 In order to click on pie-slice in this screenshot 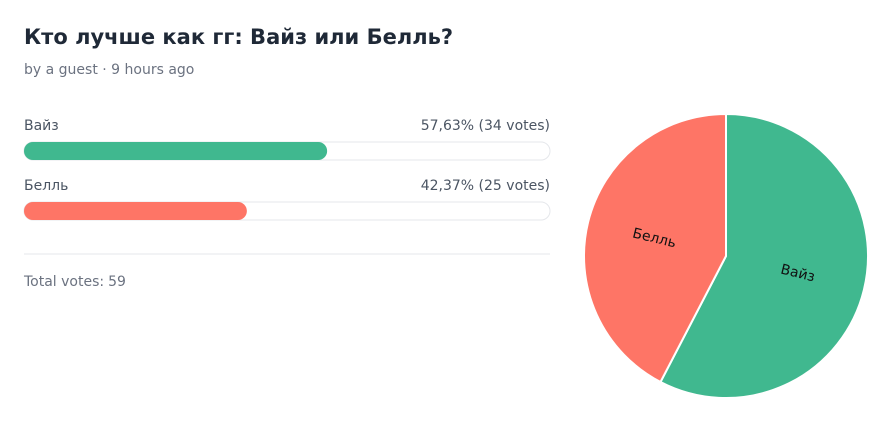, I will do `click(655, 248)`.